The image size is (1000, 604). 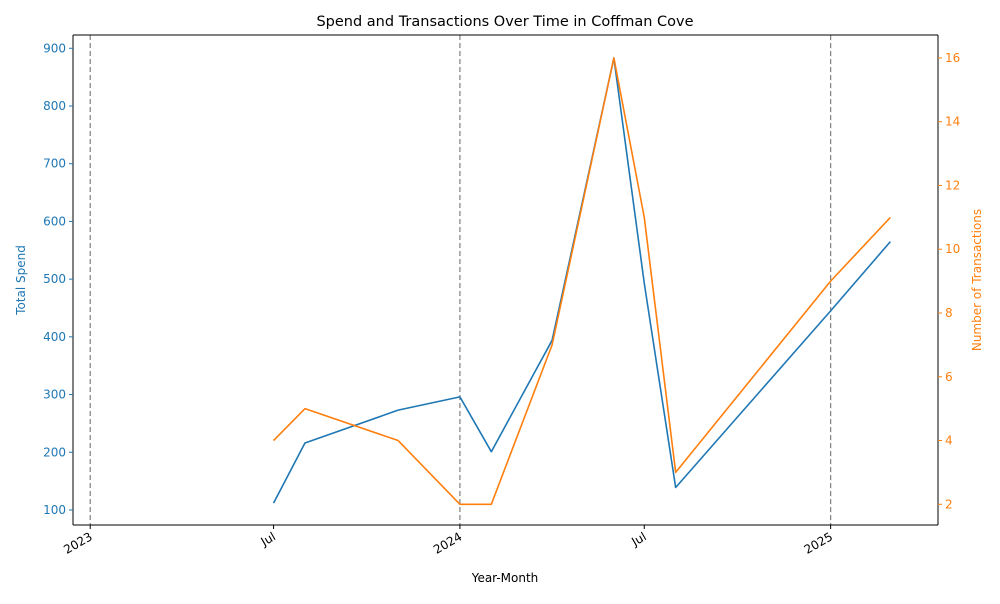 What do you see at coordinates (54, 510) in the screenshot?
I see `y-left-tick-label: 100` at bounding box center [54, 510].